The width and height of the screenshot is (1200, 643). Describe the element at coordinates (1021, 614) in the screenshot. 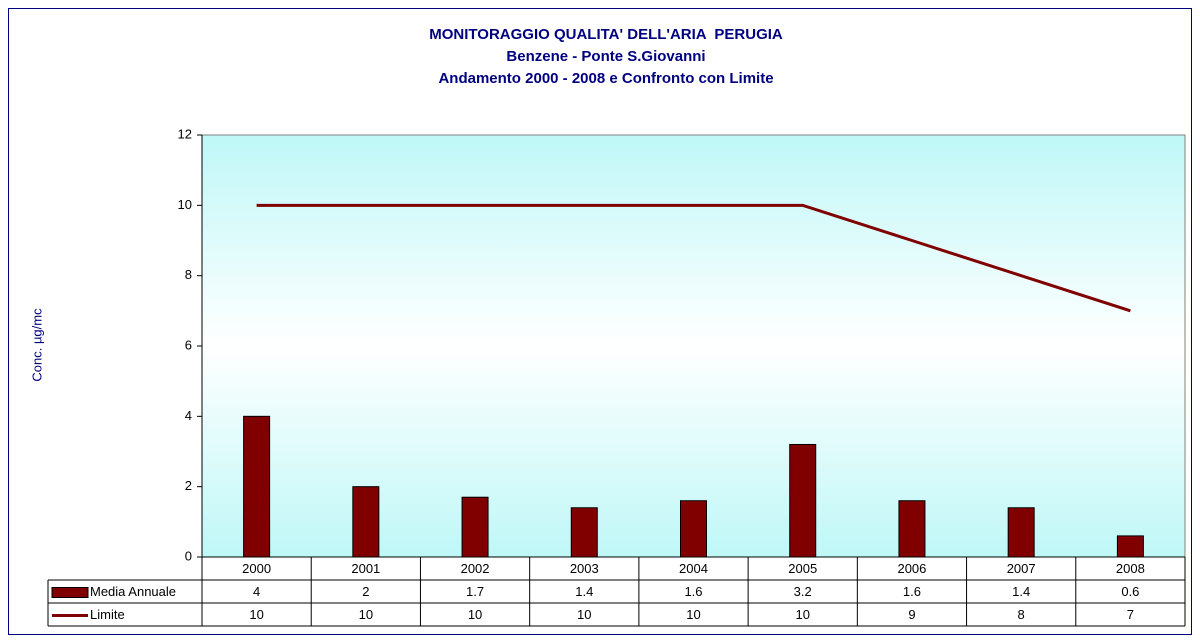

I see `data-table-value: 8` at that location.